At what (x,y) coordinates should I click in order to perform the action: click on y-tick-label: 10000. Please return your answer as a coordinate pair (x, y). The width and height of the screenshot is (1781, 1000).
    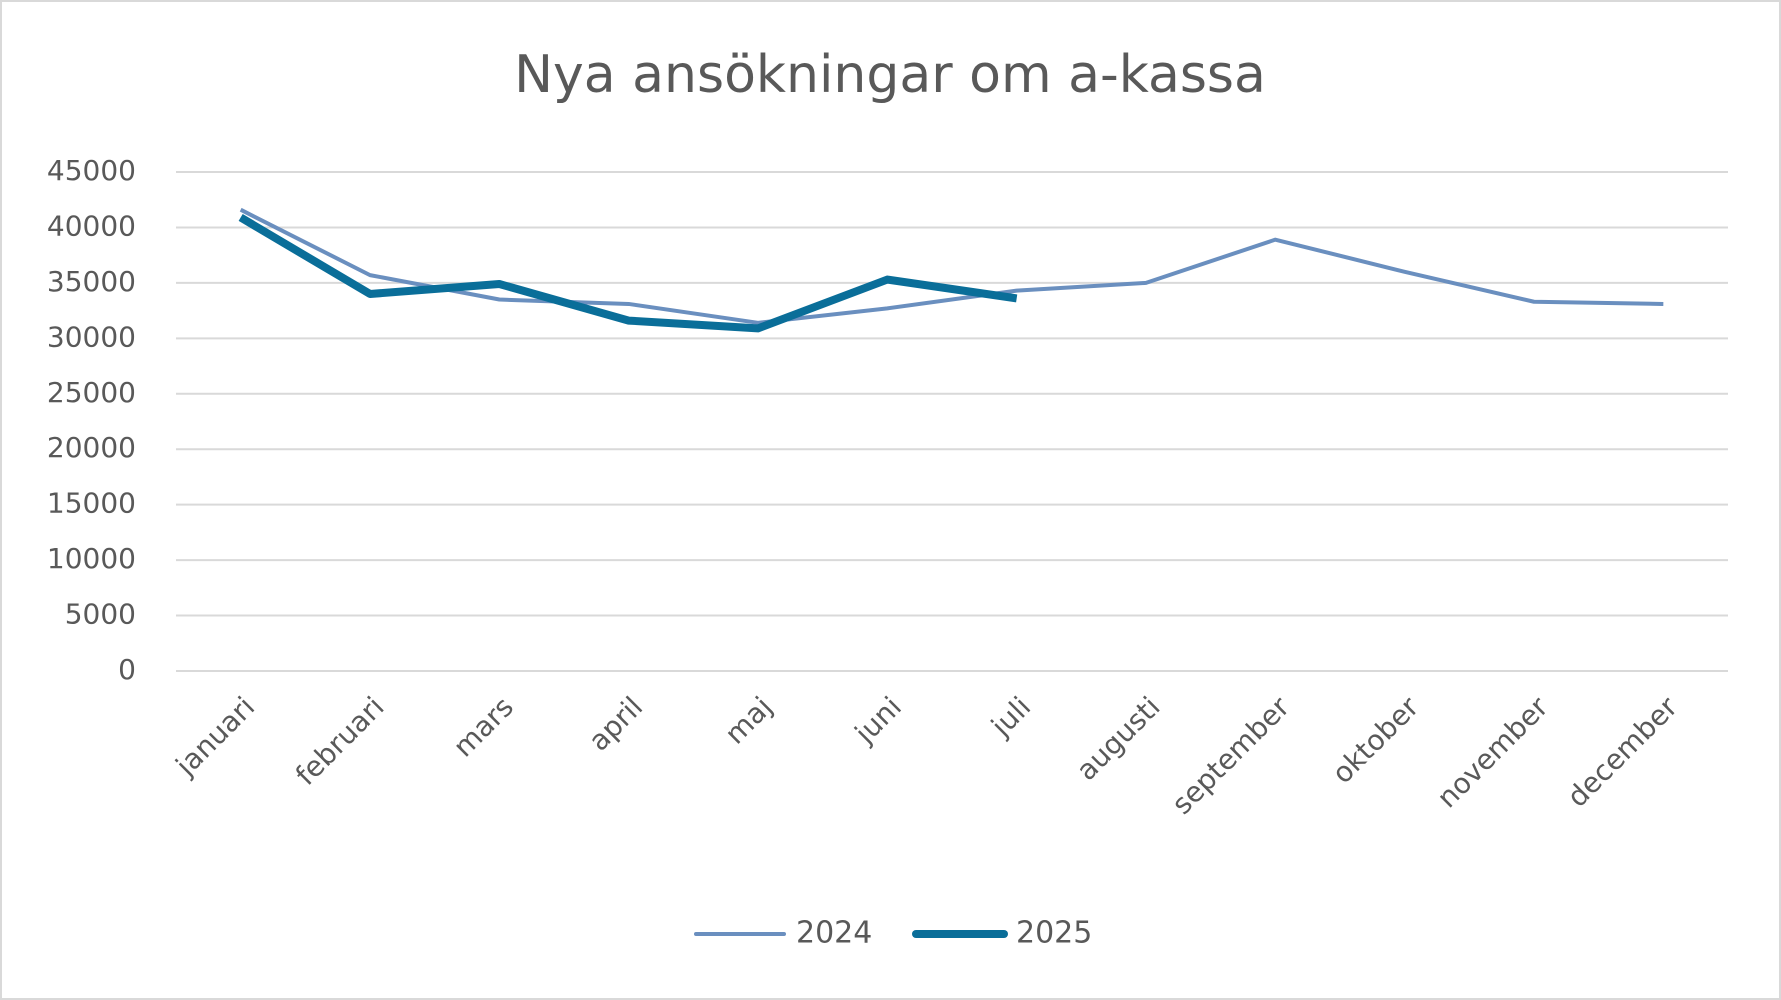
    Looking at the image, I should click on (91, 558).